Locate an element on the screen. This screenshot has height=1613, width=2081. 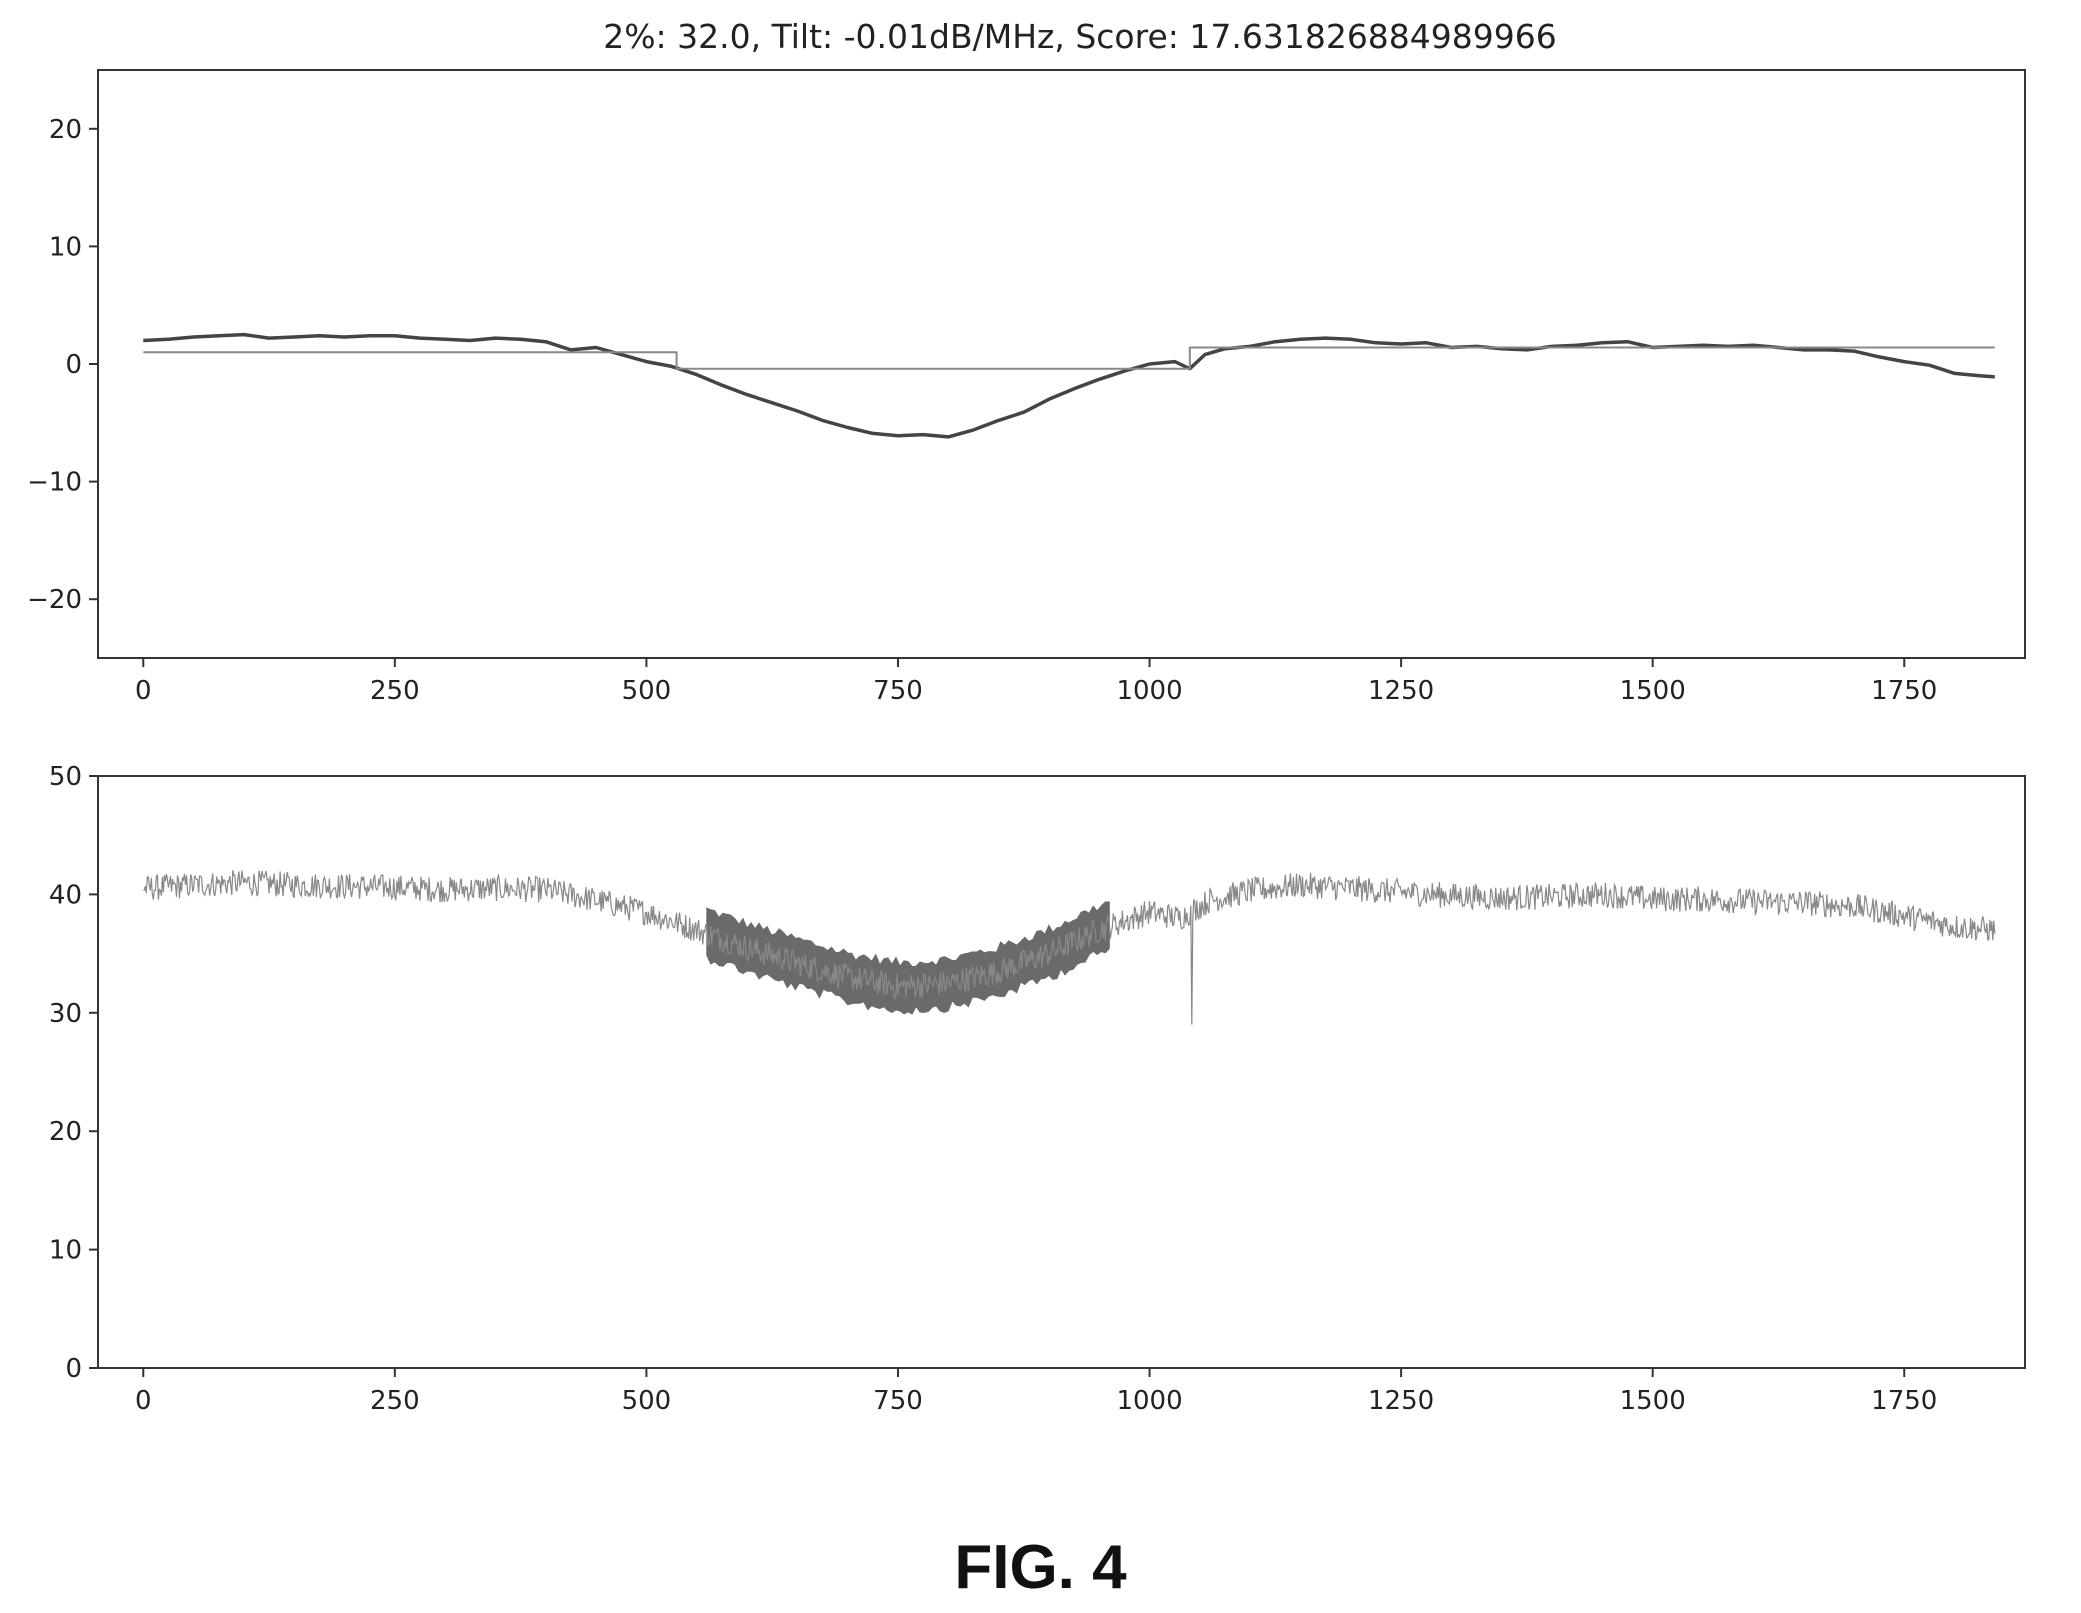
top-ytick-label: 20 is located at coordinates (65, 130).